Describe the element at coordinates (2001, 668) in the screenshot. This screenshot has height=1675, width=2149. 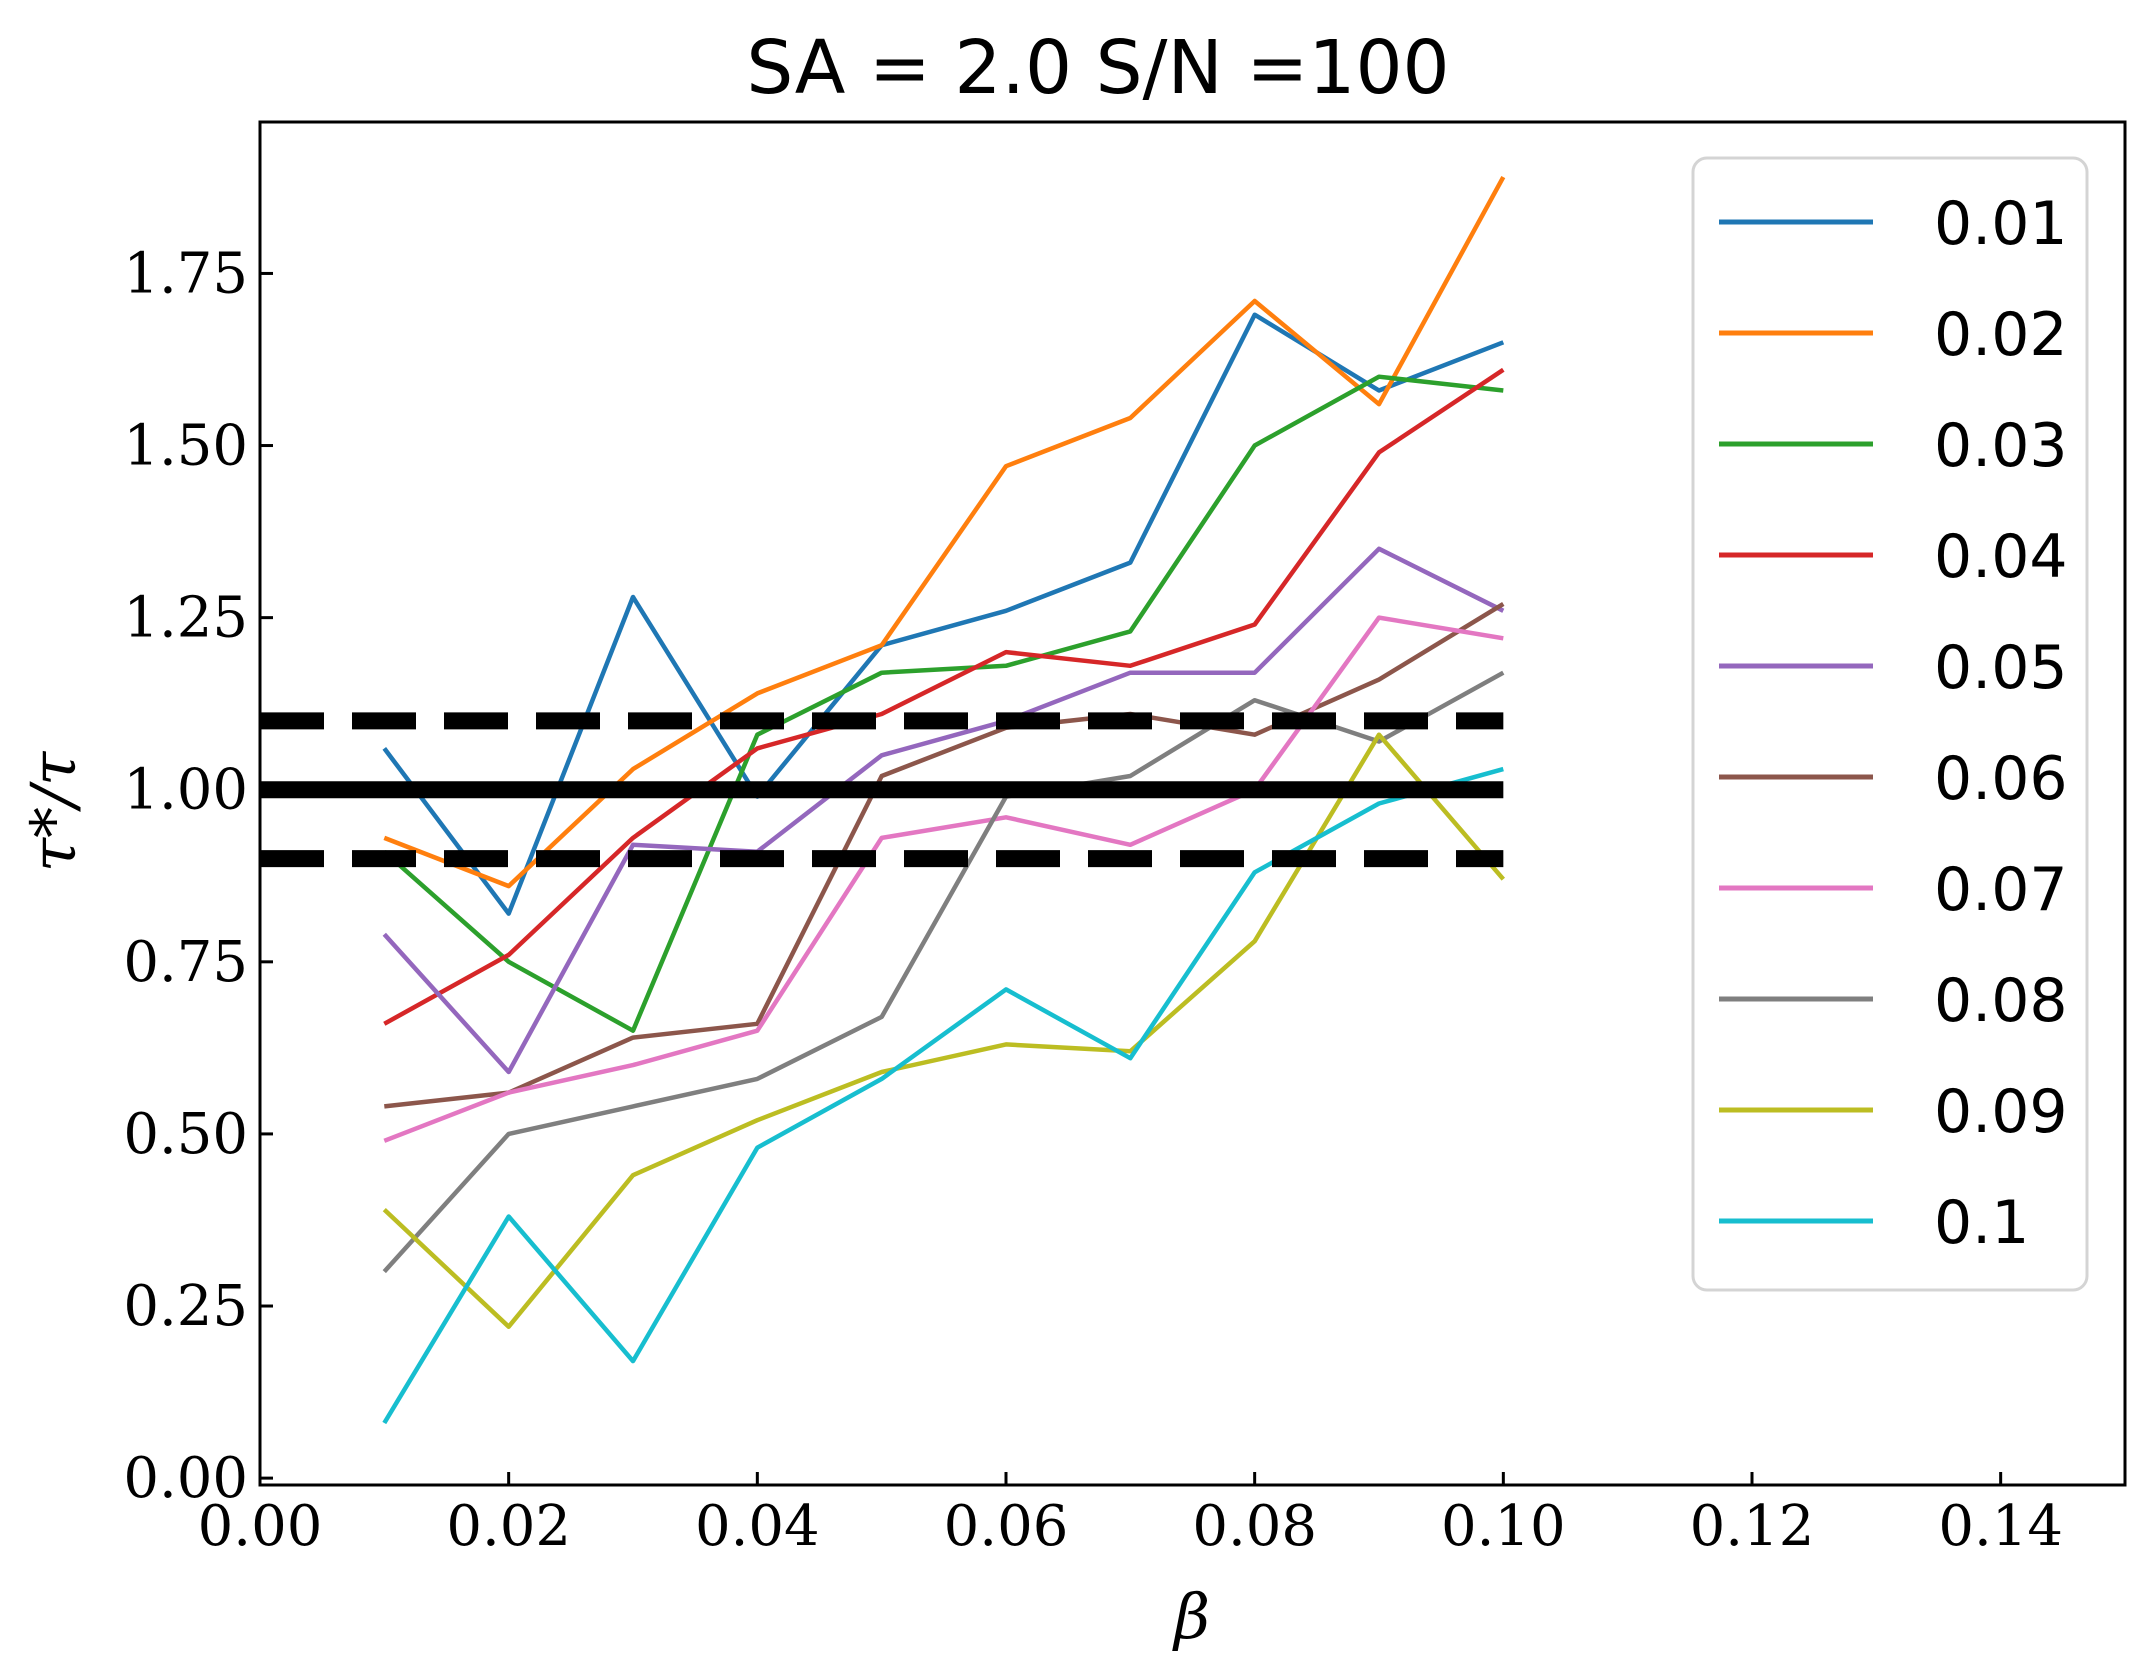
I see `legend-label-0.05: 0.05` at that location.